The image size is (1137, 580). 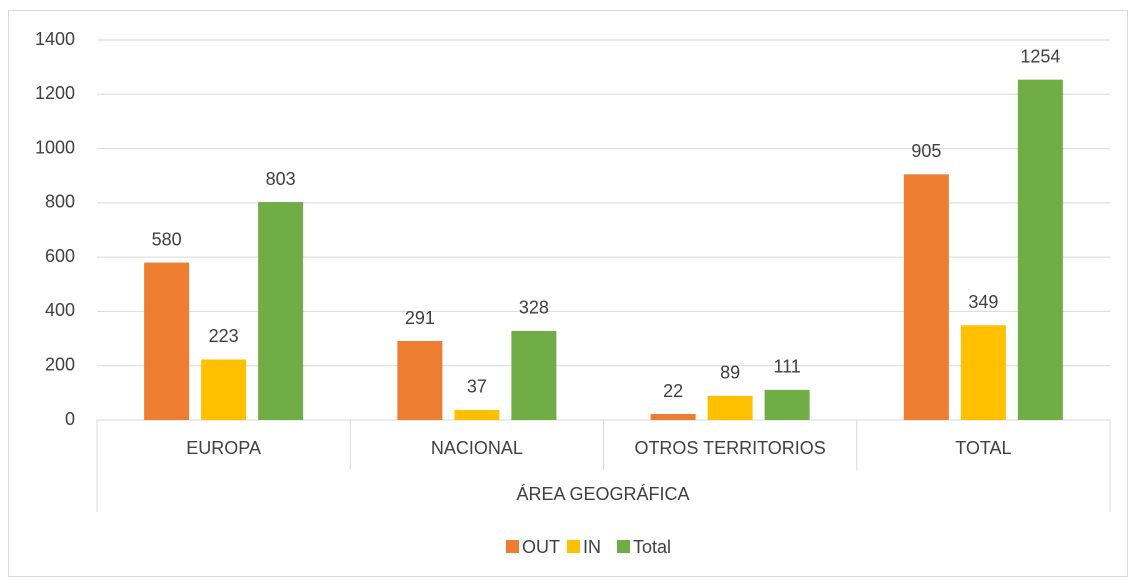 What do you see at coordinates (602, 494) in the screenshot?
I see `x-axis-title: ÁREA GEOGRÁFICA` at bounding box center [602, 494].